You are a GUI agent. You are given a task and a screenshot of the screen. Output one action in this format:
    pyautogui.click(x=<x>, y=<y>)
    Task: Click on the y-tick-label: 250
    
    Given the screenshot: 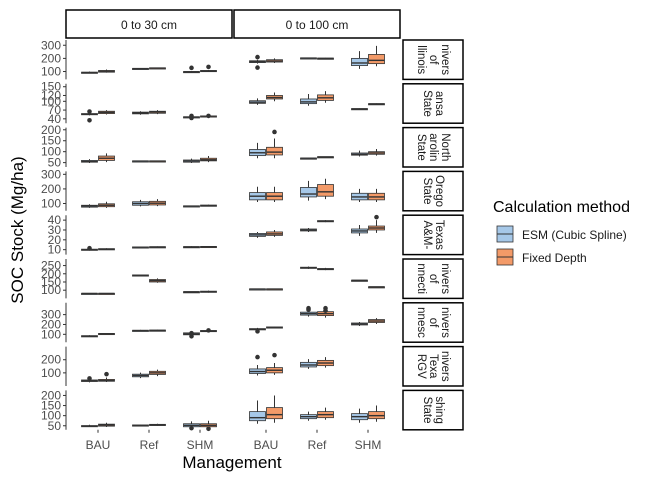 What is the action you would take?
    pyautogui.click(x=51, y=266)
    